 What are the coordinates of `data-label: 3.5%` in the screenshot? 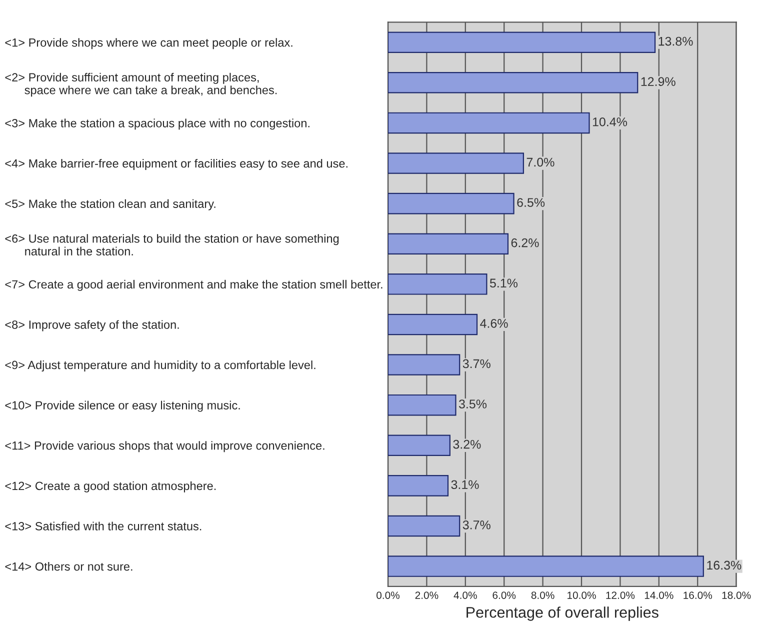 It's located at (472, 404).